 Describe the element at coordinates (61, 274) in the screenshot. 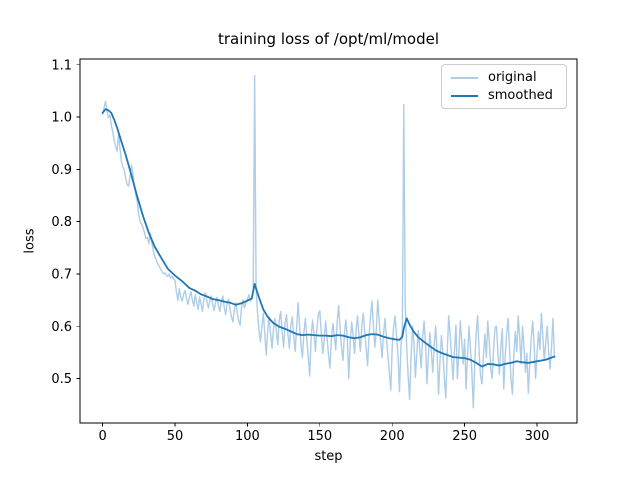

I see `y-tick-label: 0.7` at that location.